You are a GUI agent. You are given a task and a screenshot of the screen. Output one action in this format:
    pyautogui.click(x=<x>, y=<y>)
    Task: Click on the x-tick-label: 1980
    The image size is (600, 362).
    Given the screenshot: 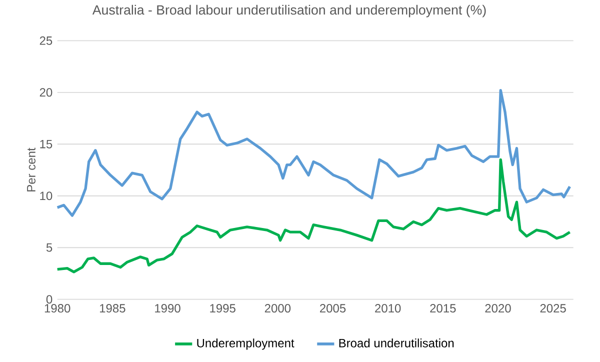 What is the action you would take?
    pyautogui.click(x=57, y=308)
    